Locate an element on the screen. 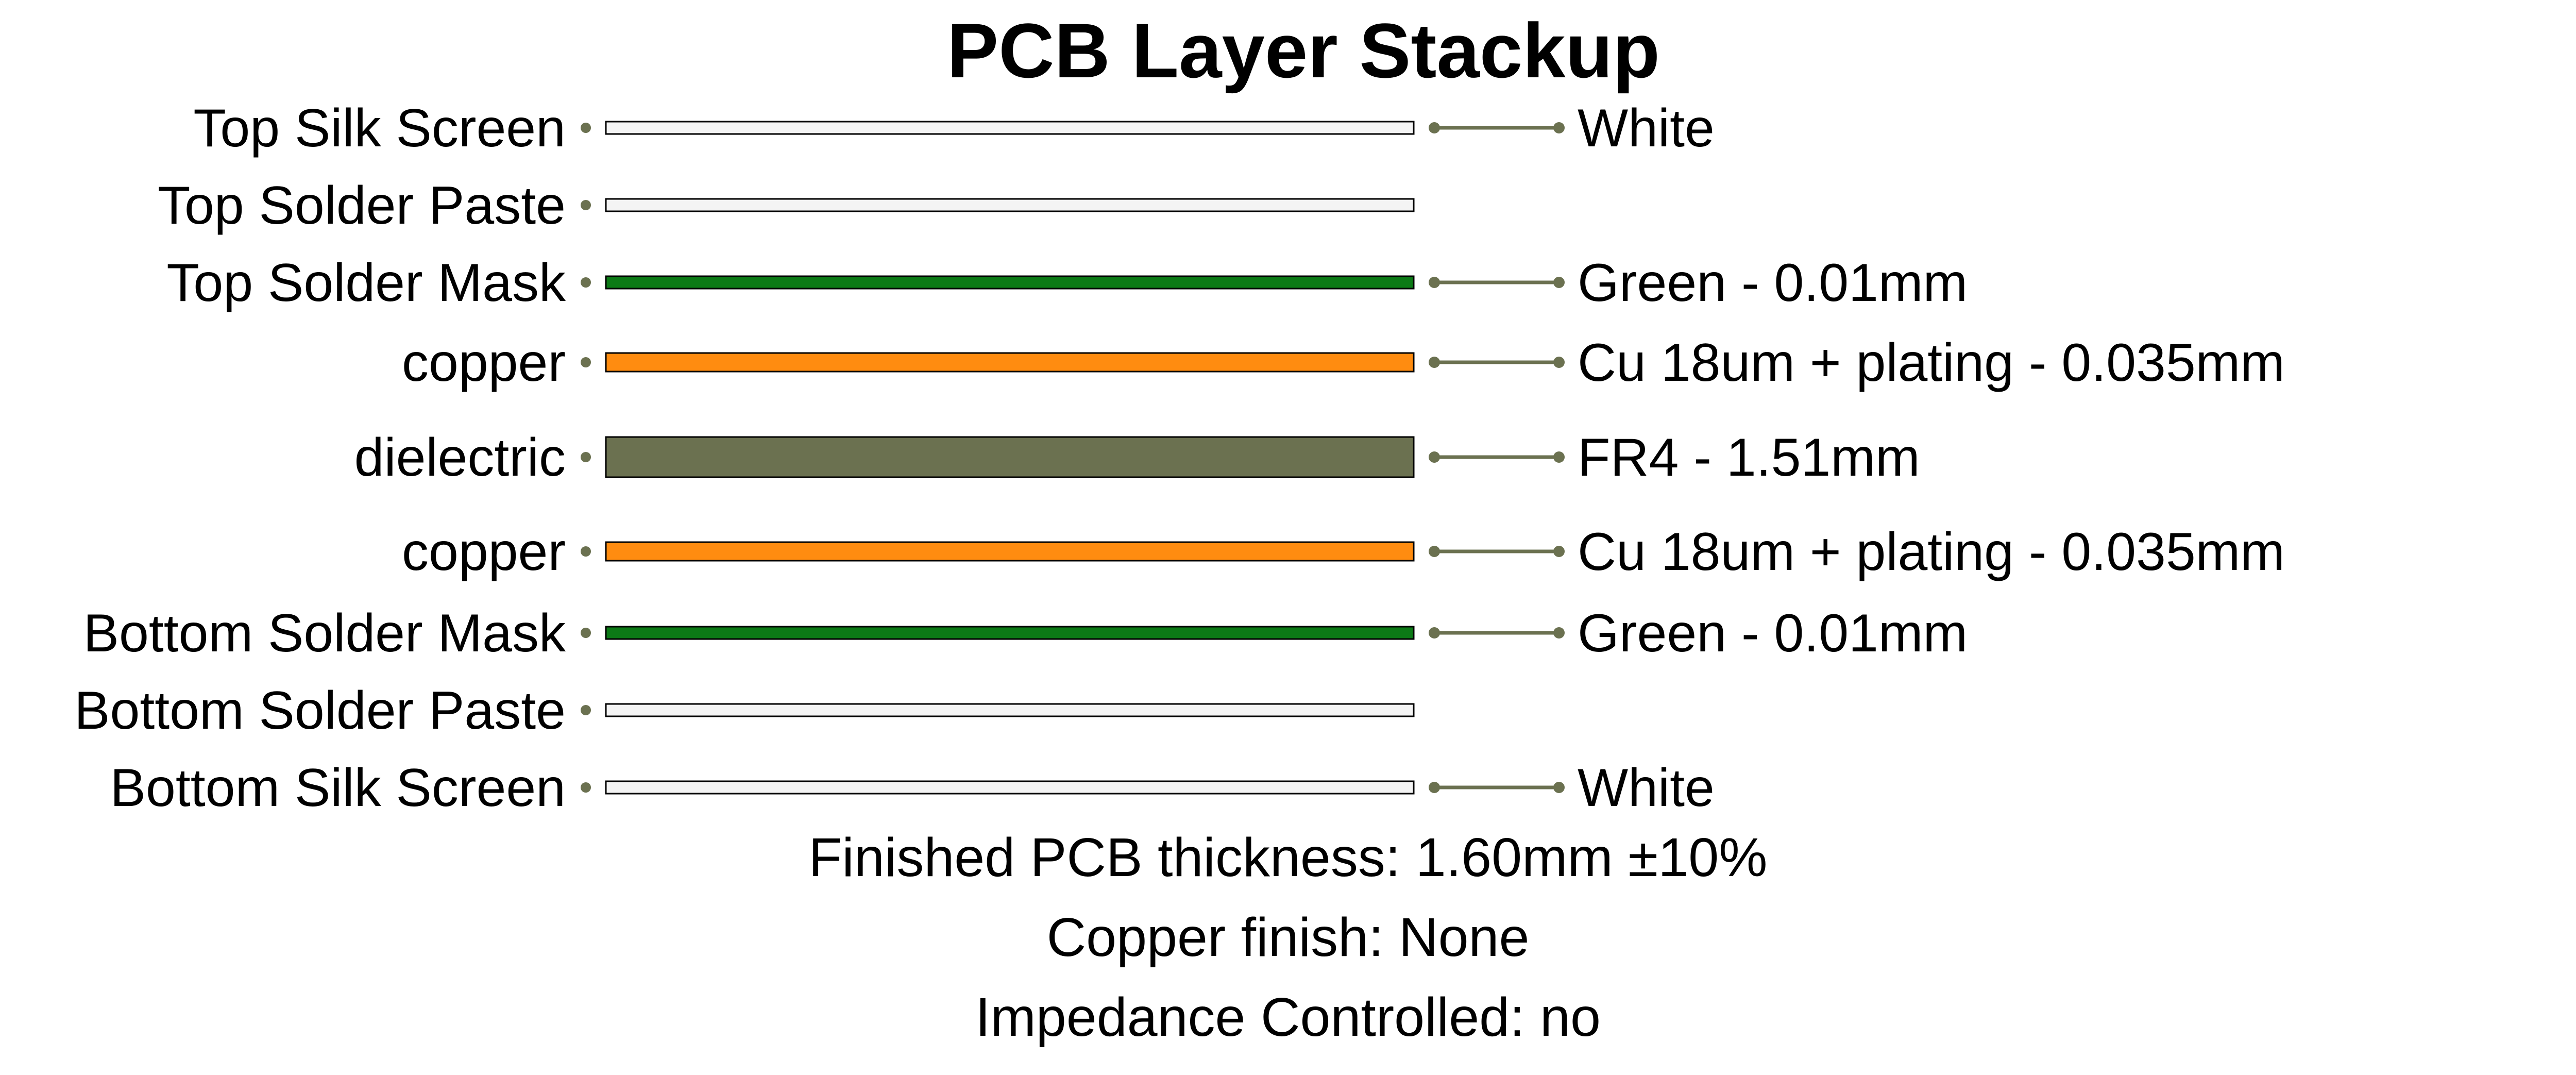  layer-row: Top Solder Paste is located at coordinates (786, 206).